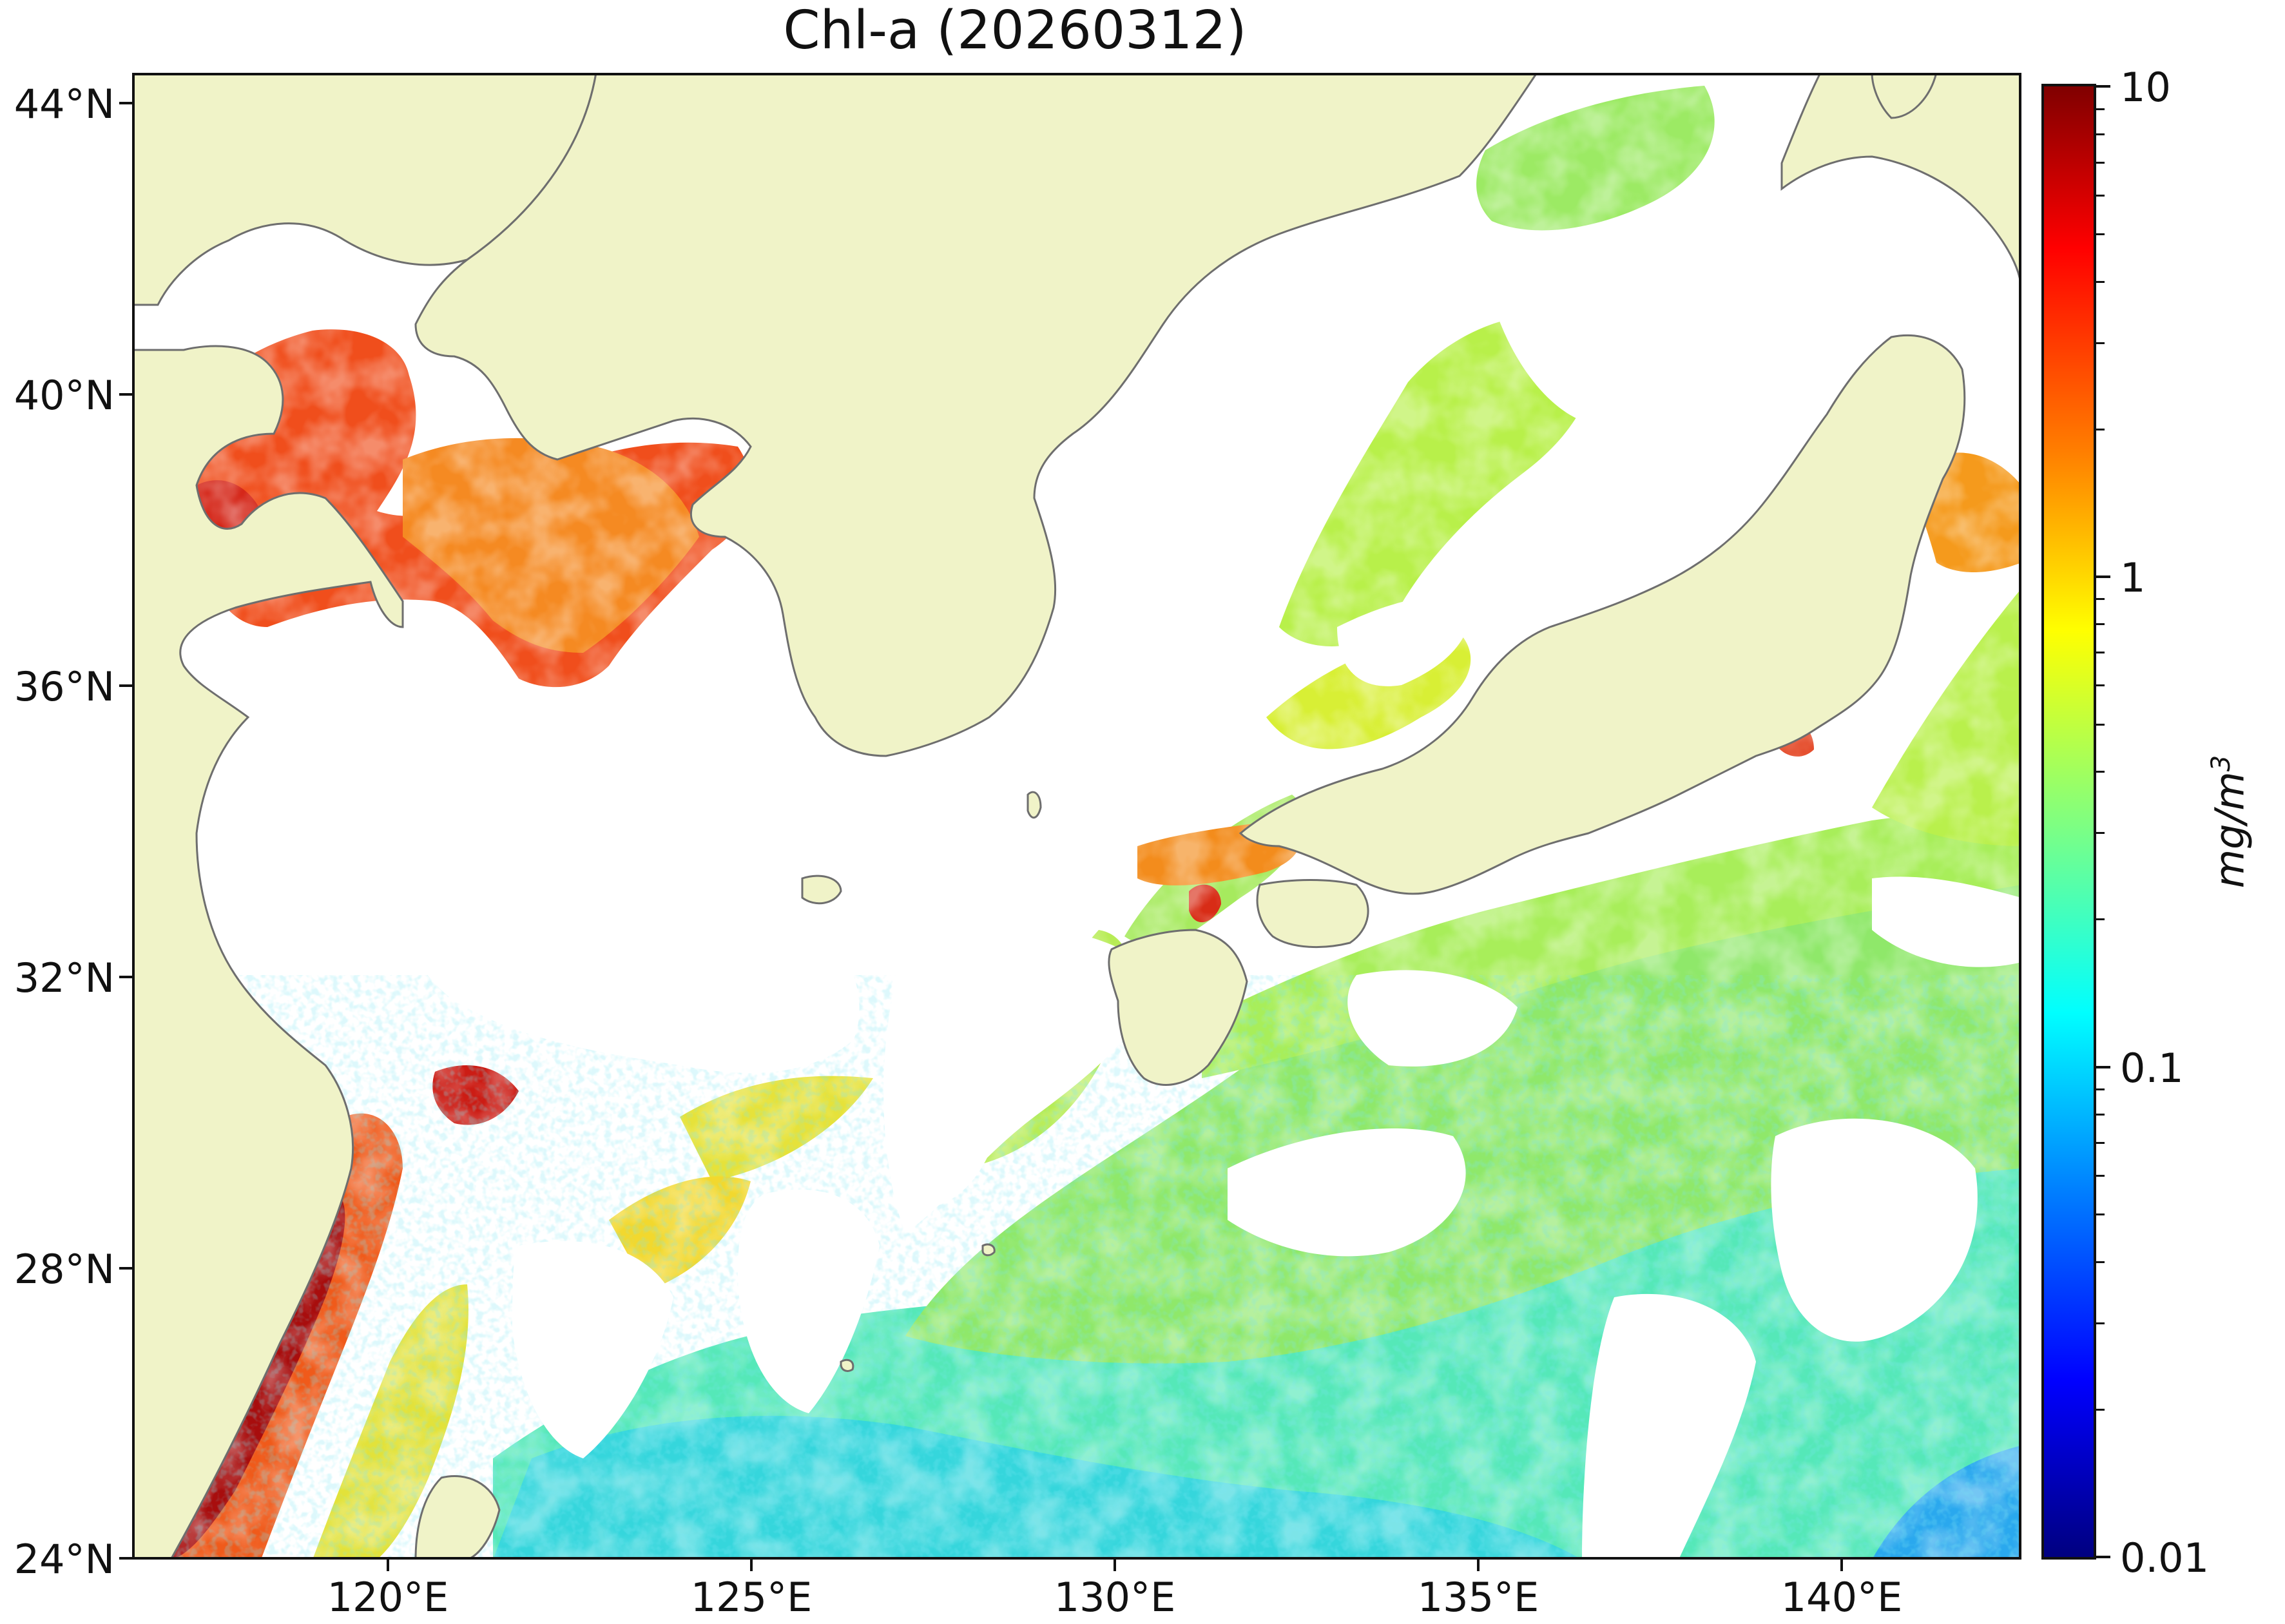 The height and width of the screenshot is (1624, 2285). What do you see at coordinates (1904, 96) in the screenshot?
I see `sakhalin-tip` at bounding box center [1904, 96].